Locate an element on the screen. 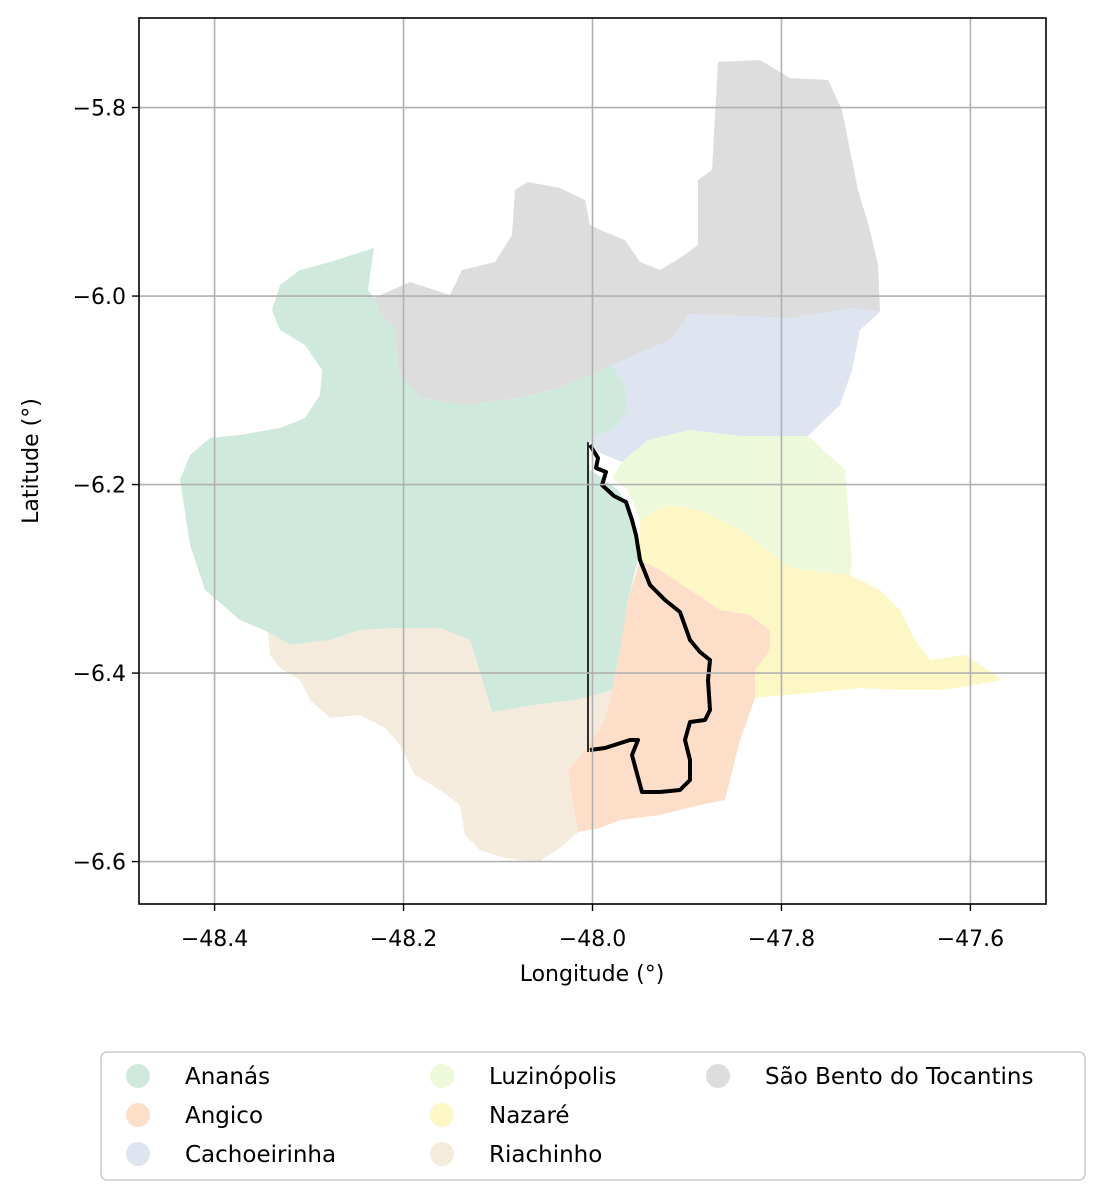  highlight-outline is located at coordinates (649, 618).